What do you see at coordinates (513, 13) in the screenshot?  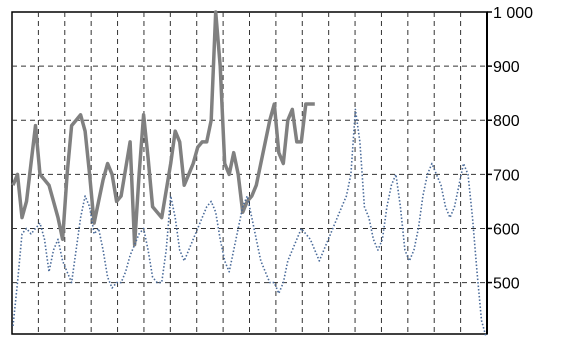 I see `y-tick-label: 1 000` at bounding box center [513, 13].